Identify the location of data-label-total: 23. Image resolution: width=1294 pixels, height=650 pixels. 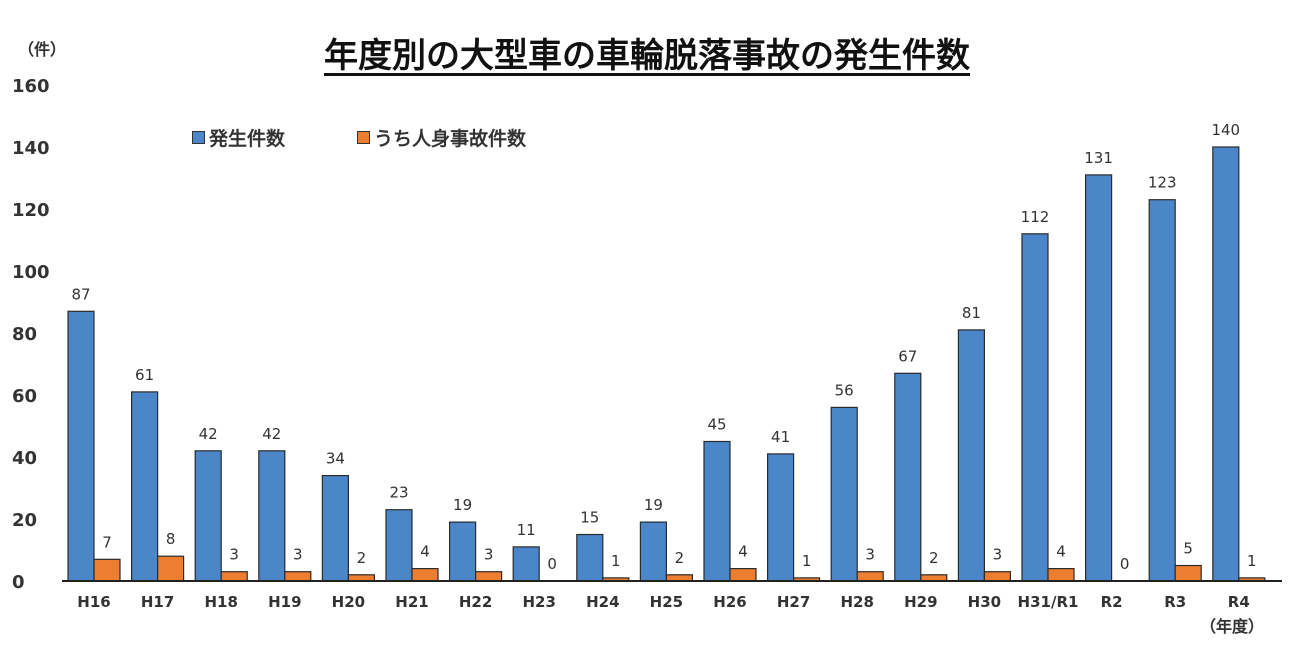
(398, 493).